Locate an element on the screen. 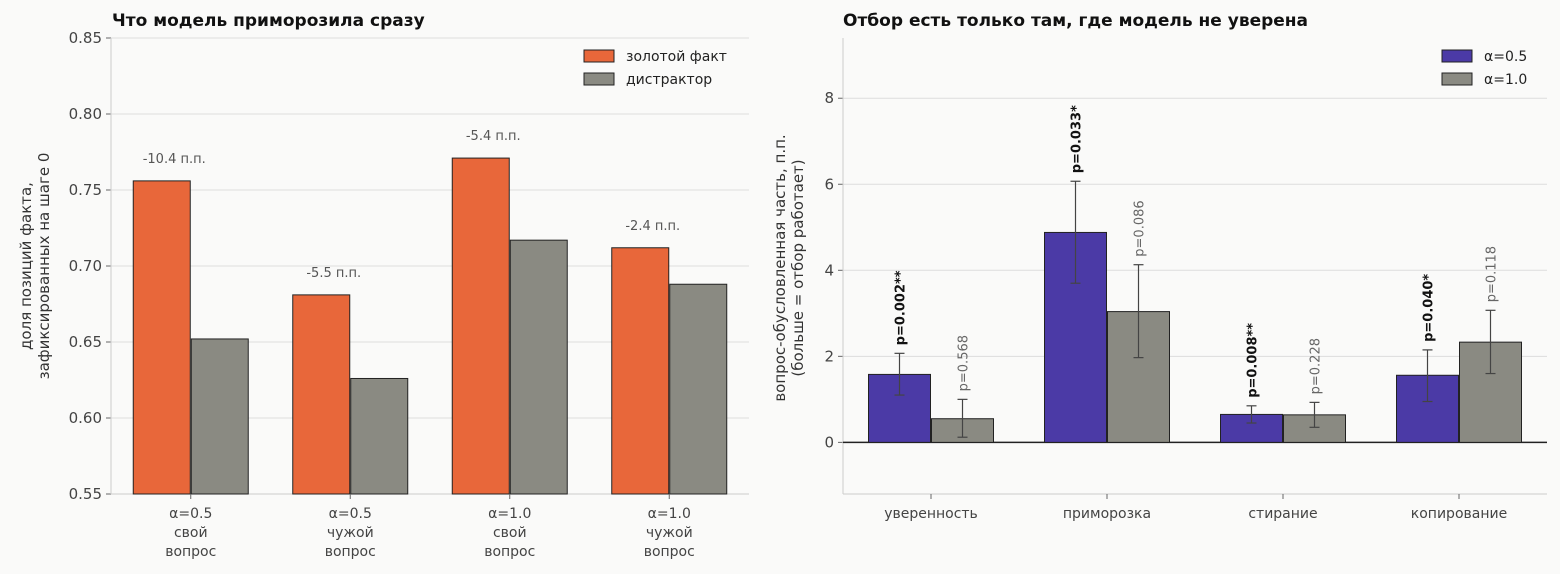 Image resolution: width=1560 pixels, height=574 pixels. legend-label: дистрактор is located at coordinates (669, 80).